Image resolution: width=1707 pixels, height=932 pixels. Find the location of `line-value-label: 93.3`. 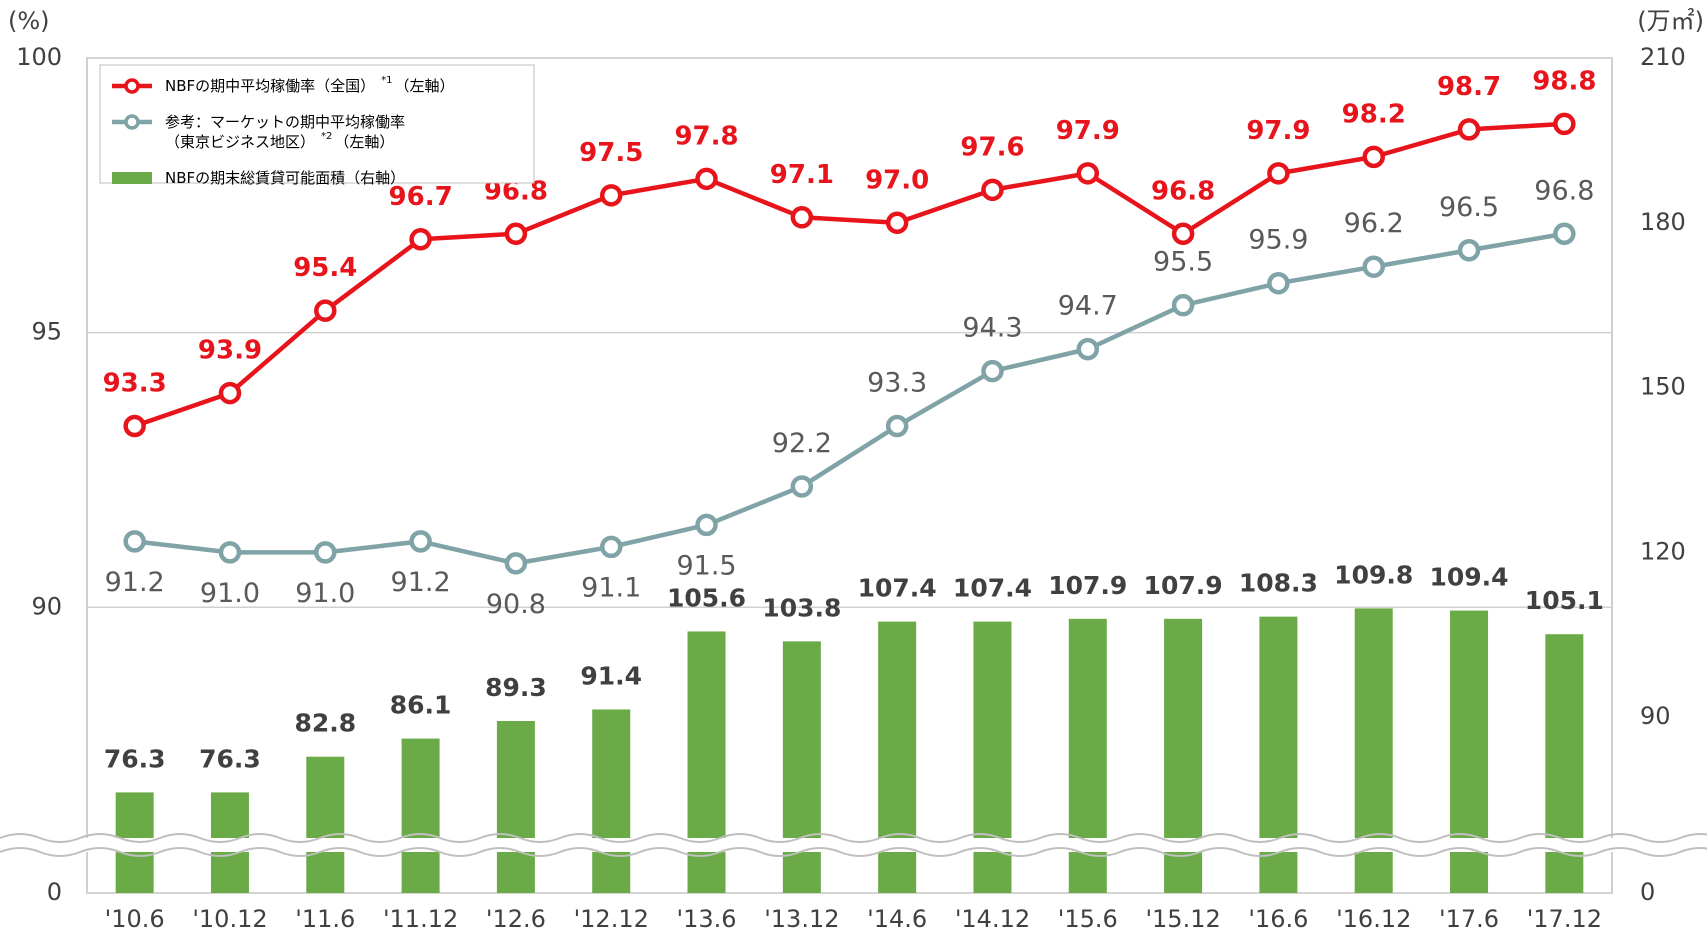

line-value-label: 93.3 is located at coordinates (897, 383).